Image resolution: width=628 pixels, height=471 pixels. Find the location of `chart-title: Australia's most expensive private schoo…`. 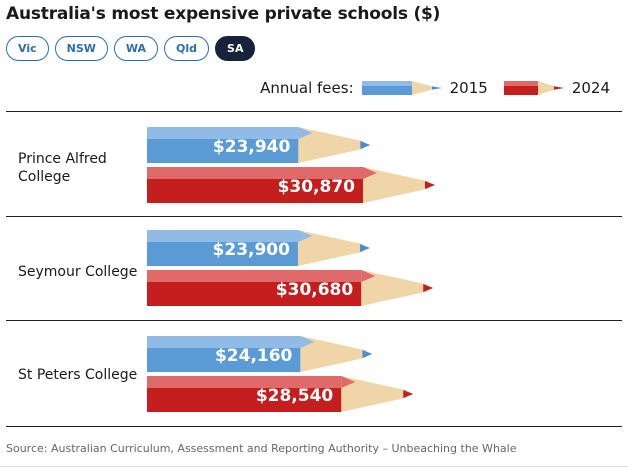

chart-title: Australia's most expensive private schoo… is located at coordinates (223, 14).